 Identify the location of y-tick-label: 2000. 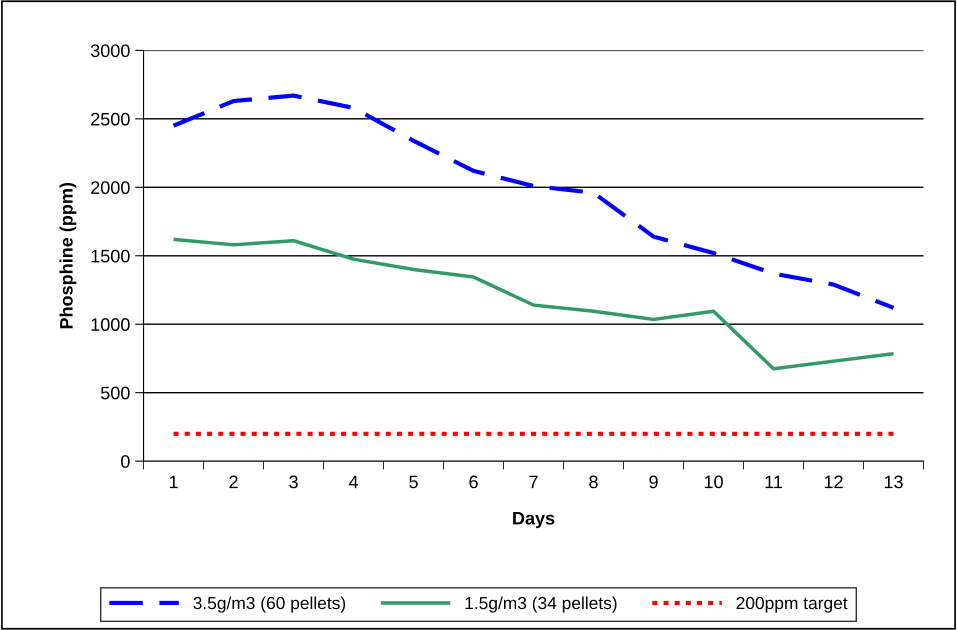
(110, 187).